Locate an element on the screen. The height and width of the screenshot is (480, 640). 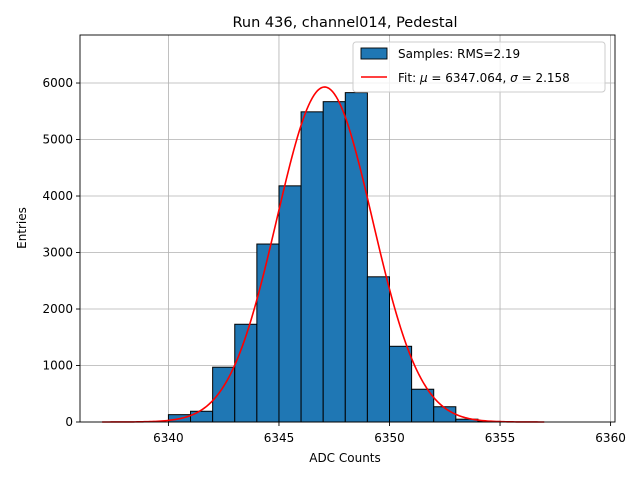
x-tick-label: 6360 is located at coordinates (610, 438).